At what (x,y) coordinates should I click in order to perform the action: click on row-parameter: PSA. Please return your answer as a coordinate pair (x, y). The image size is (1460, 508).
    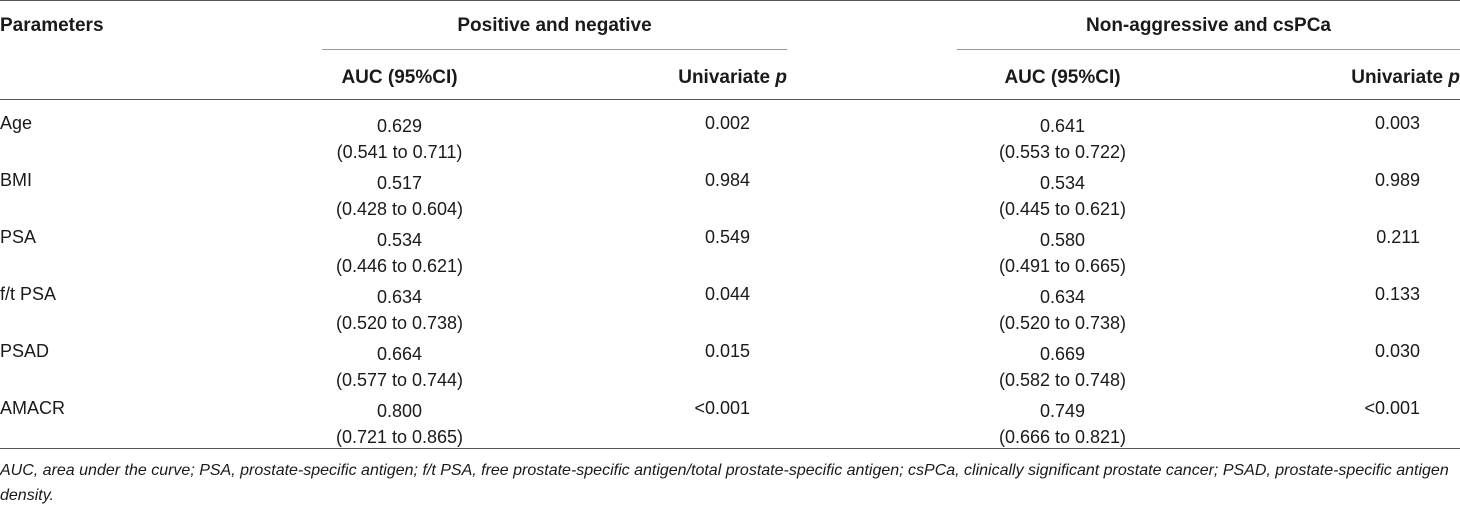
    Looking at the image, I should click on (18, 237).